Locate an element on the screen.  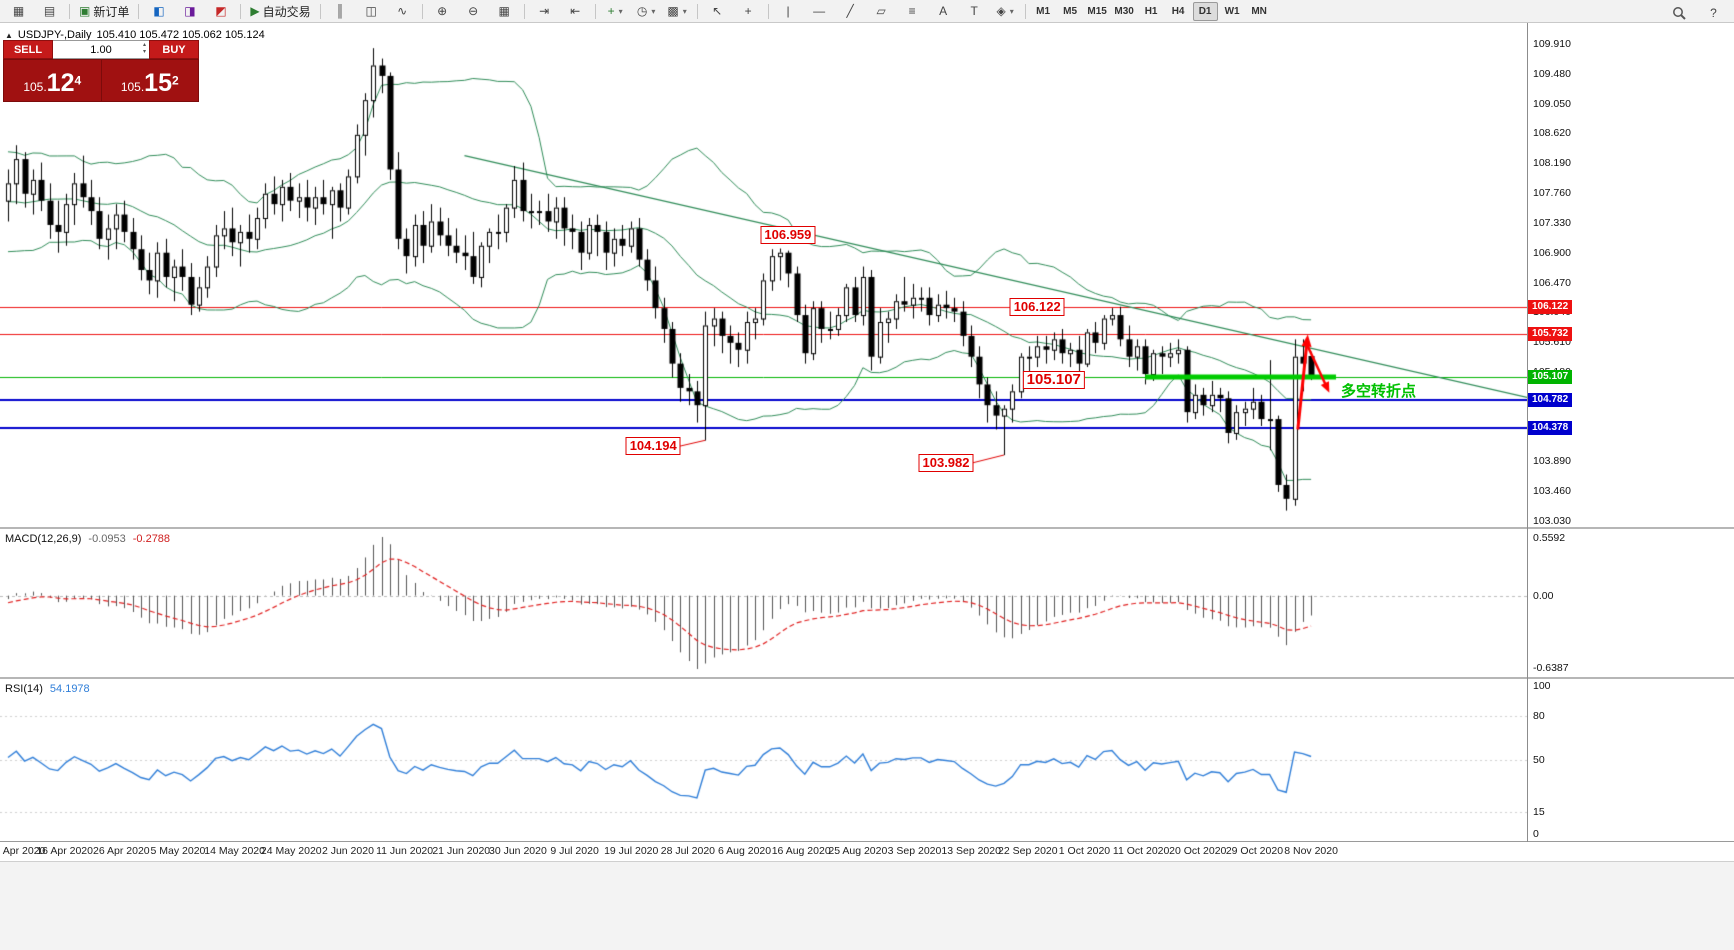
macd-axis-label: 0.00 is located at coordinates (1543, 595).